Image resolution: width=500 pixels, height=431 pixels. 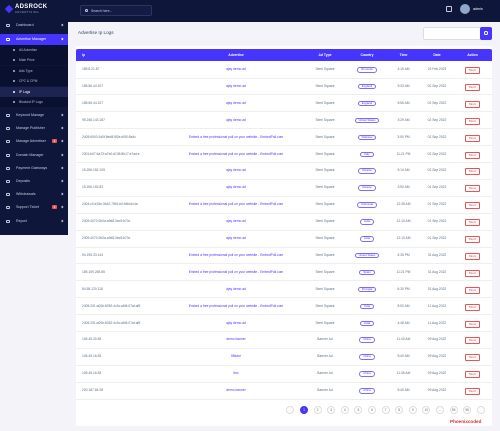 What do you see at coordinates (385, 410) in the screenshot?
I see `page-button: 7` at bounding box center [385, 410].